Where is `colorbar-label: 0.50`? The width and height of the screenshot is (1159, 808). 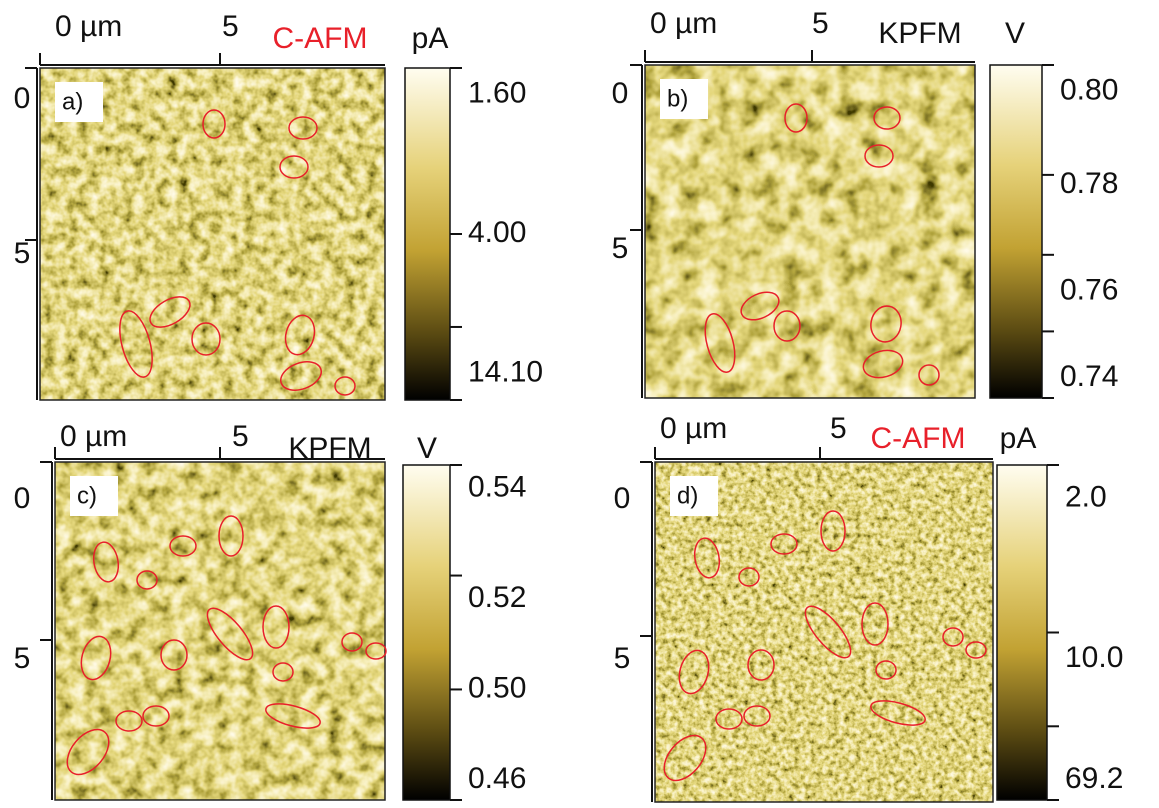 colorbar-label: 0.50 is located at coordinates (497, 687).